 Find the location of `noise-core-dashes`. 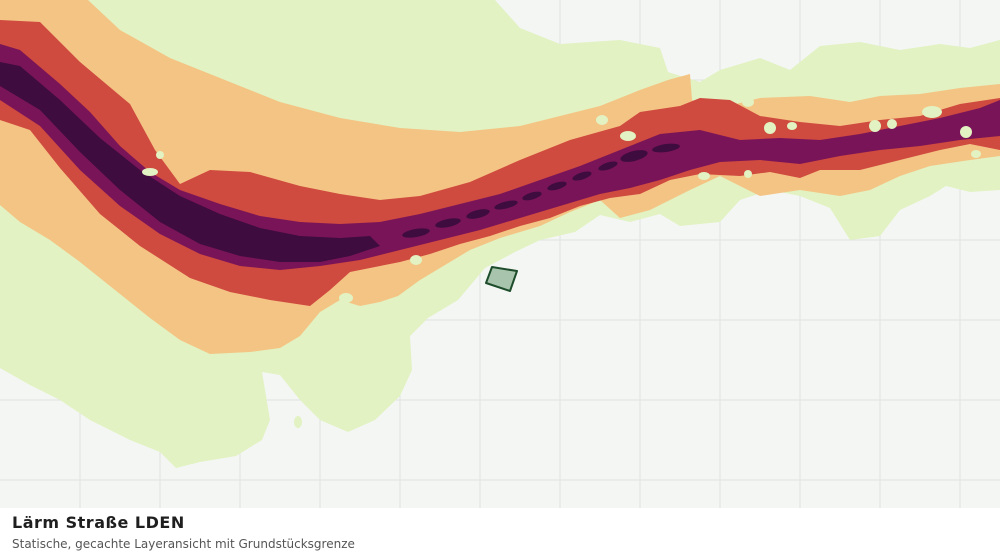

noise-core-dashes is located at coordinates (541, 190).